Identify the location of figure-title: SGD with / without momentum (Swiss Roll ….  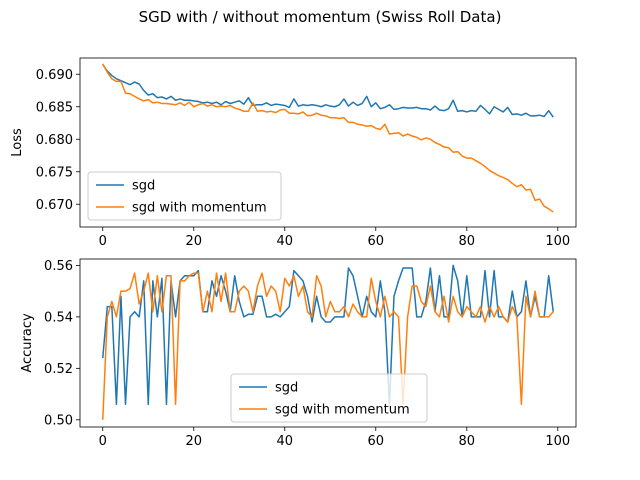
(320, 17).